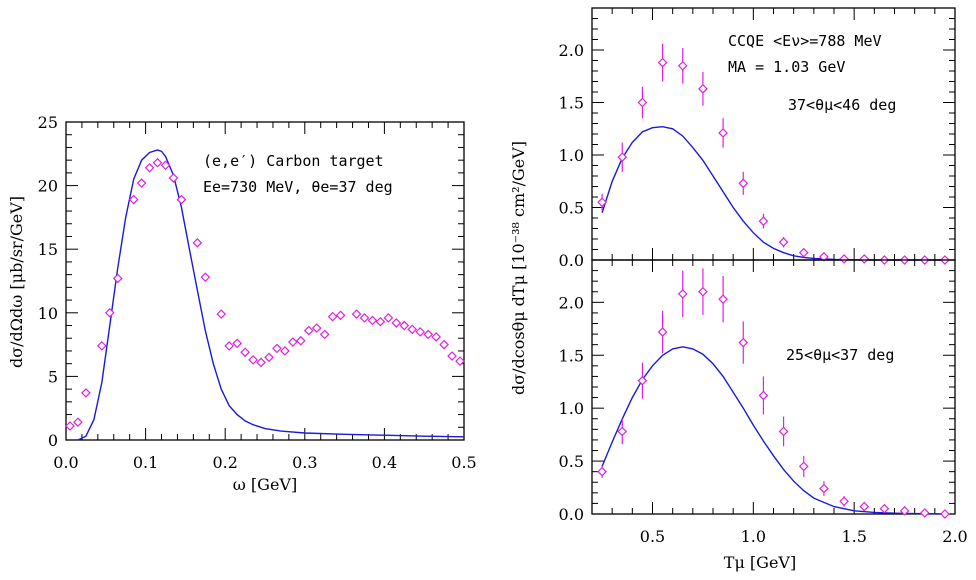  What do you see at coordinates (571, 302) in the screenshot?
I see `right-bottom-y-tick-label: 2.0` at bounding box center [571, 302].